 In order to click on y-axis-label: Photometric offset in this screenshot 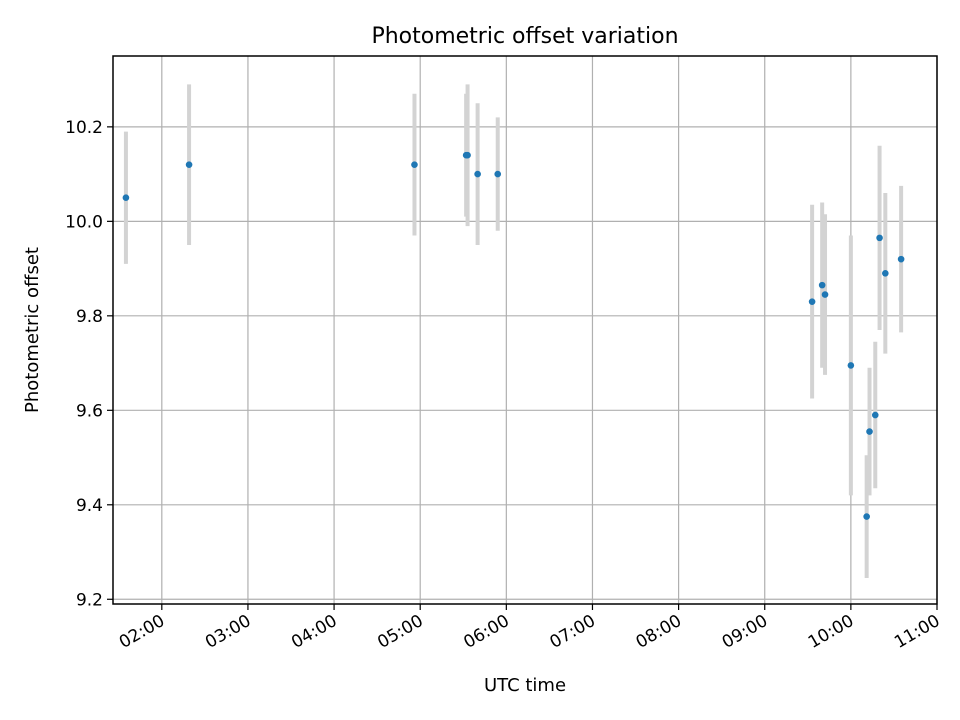, I will do `click(32, 330)`.